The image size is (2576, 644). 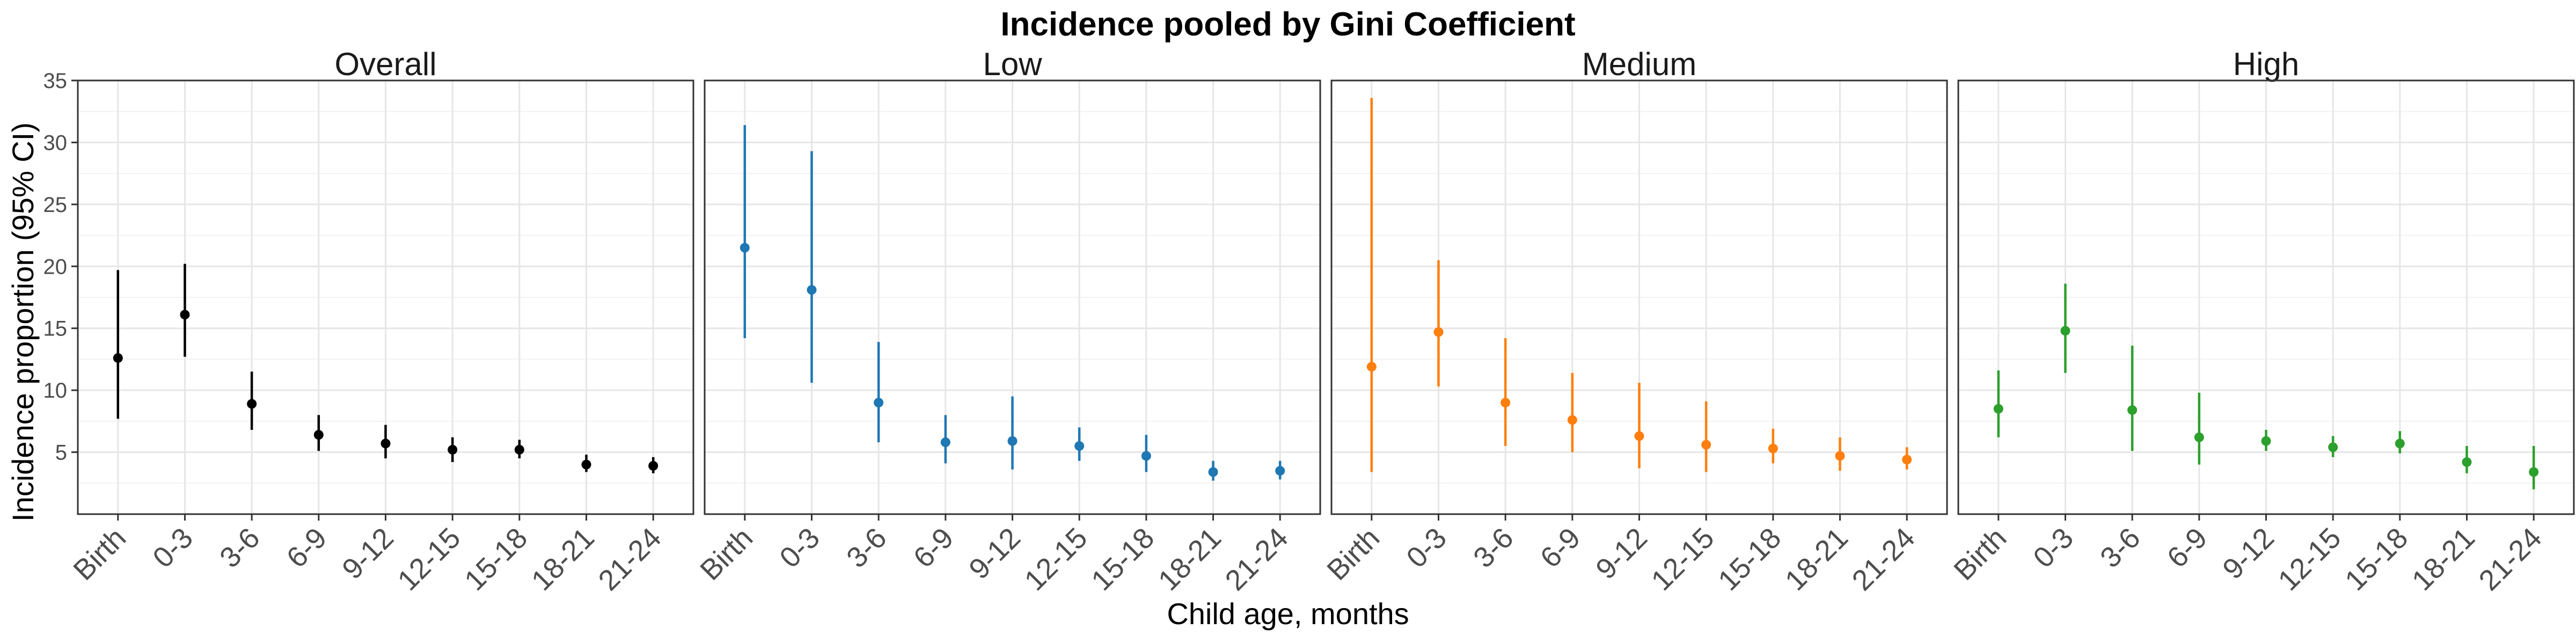 What do you see at coordinates (385, 64) in the screenshot?
I see `panel-title: Overall` at bounding box center [385, 64].